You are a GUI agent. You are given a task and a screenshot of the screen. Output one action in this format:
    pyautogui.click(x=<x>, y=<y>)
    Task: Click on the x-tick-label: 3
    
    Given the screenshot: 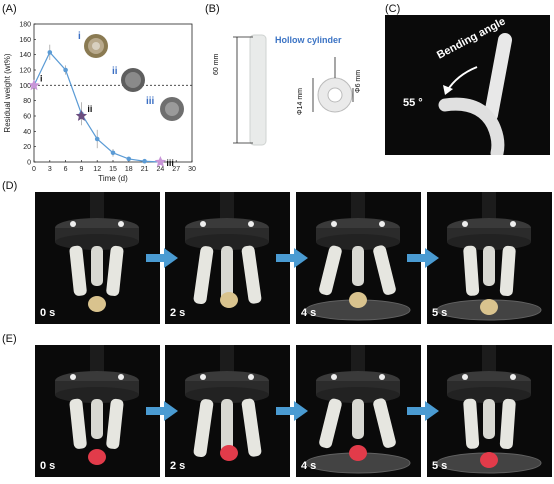 What is the action you would take?
    pyautogui.click(x=50, y=169)
    